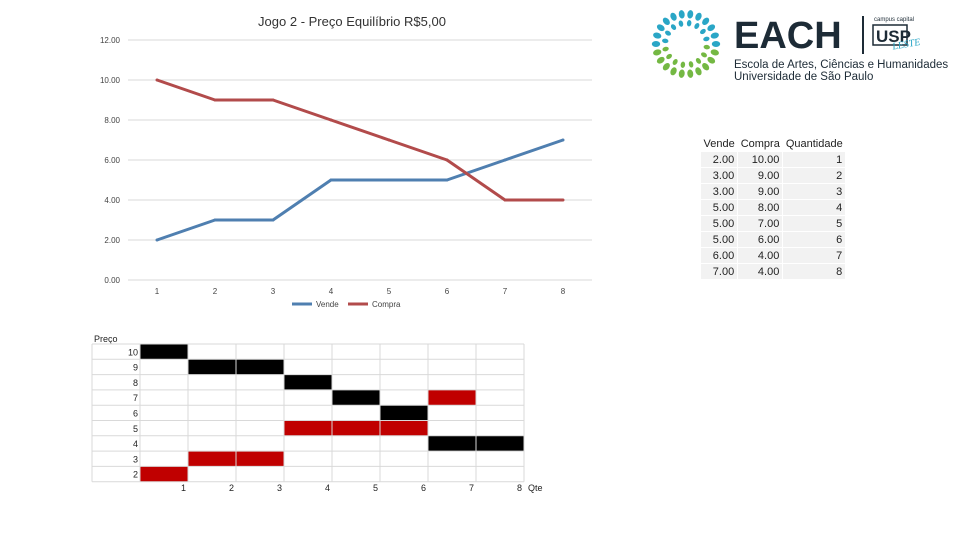 The width and height of the screenshot is (960, 540). What do you see at coordinates (814, 191) in the screenshot?
I see `table-cell: 3` at bounding box center [814, 191].